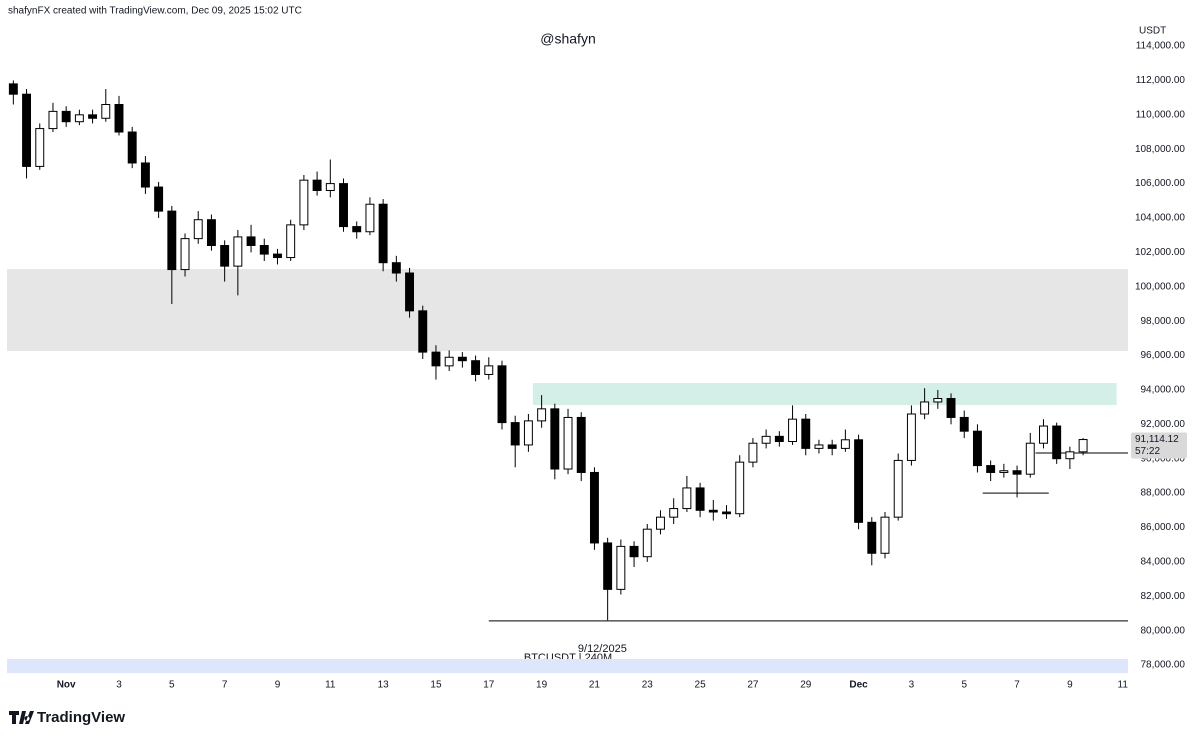 The height and width of the screenshot is (739, 1200). What do you see at coordinates (384, 685) in the screenshot?
I see `x-tick-label: 13` at bounding box center [384, 685].